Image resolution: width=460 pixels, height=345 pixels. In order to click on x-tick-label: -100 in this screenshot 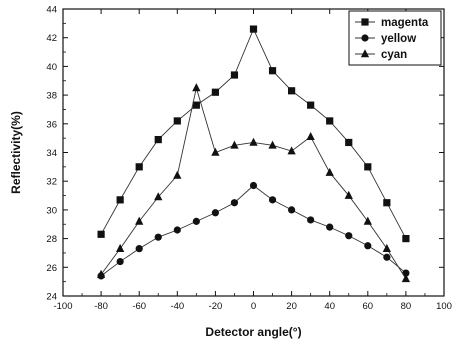, I will do `click(62, 306)`.